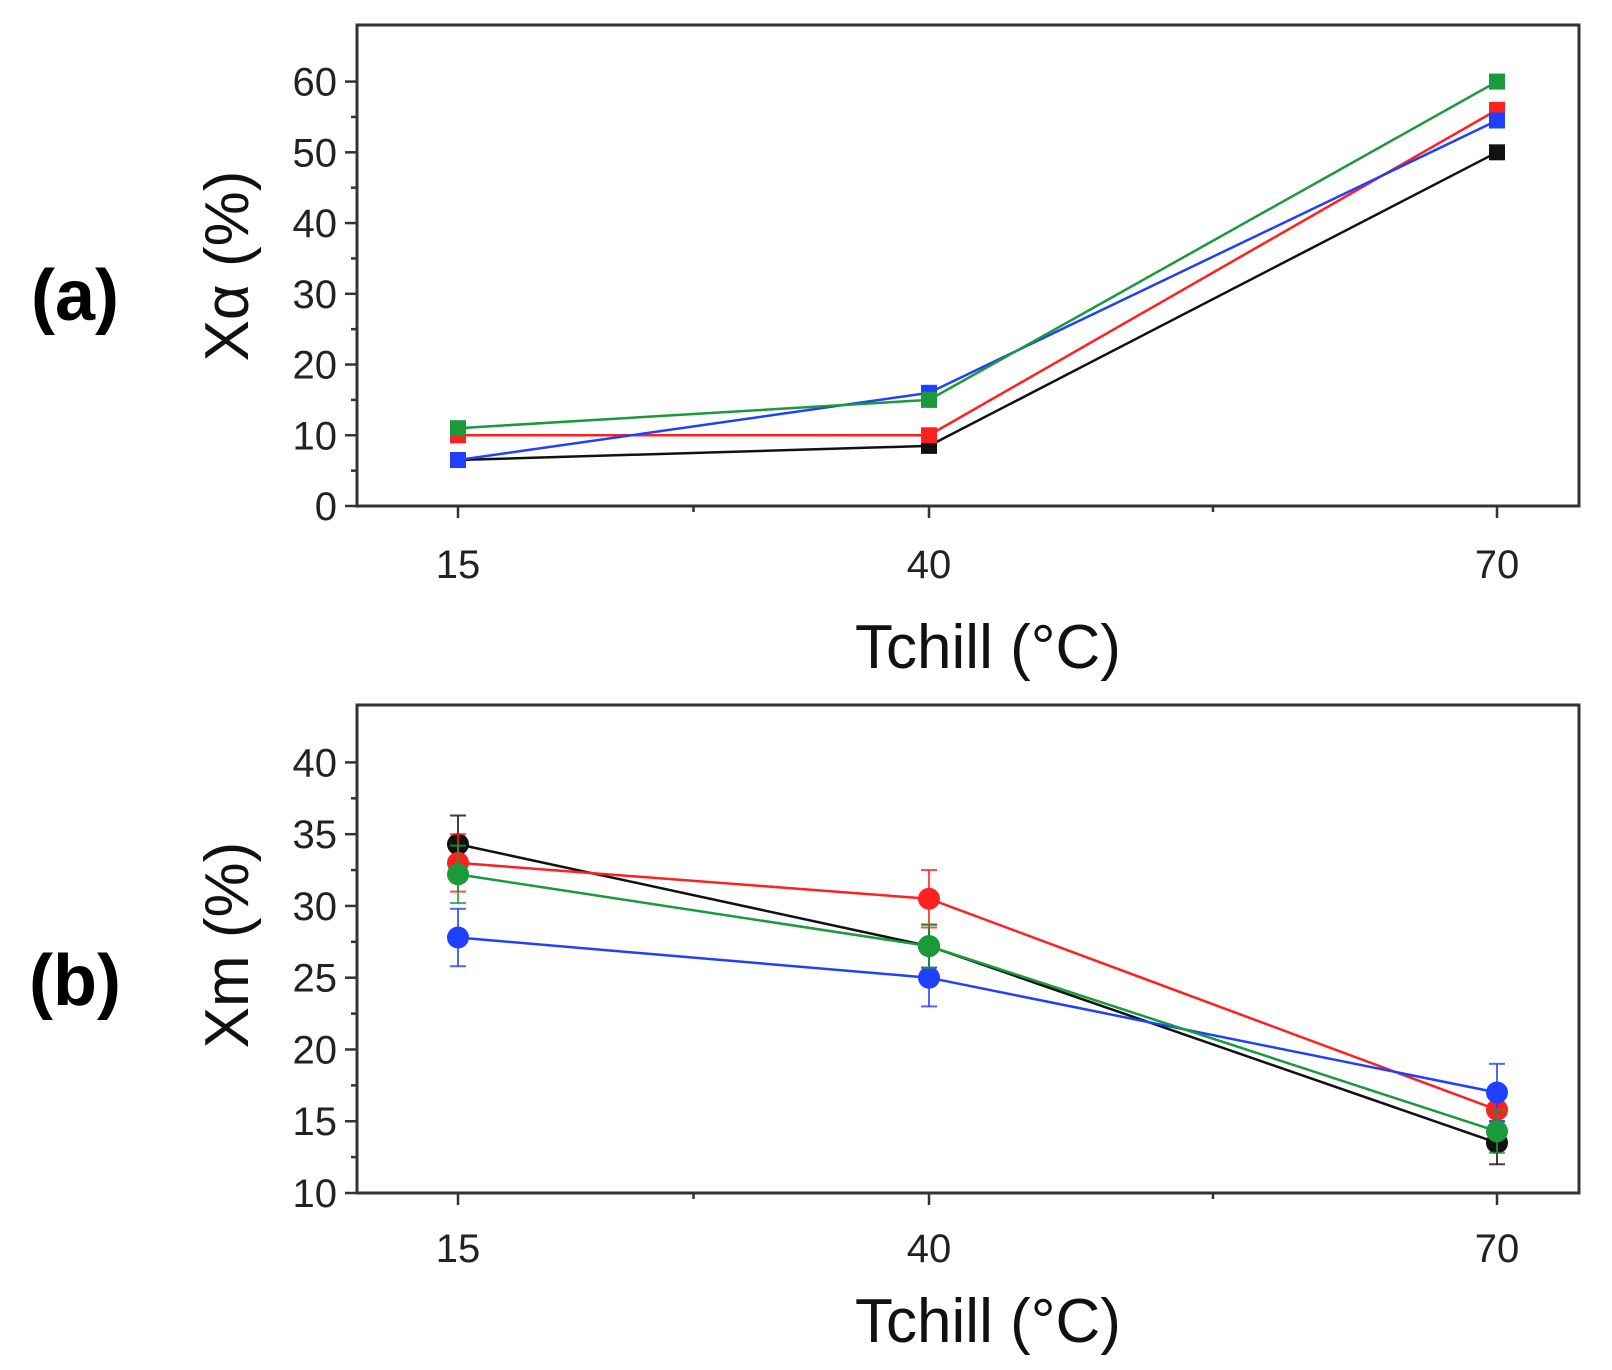 This screenshot has height=1370, width=1612. I want to click on y-tick-label: 0, so click(326, 507).